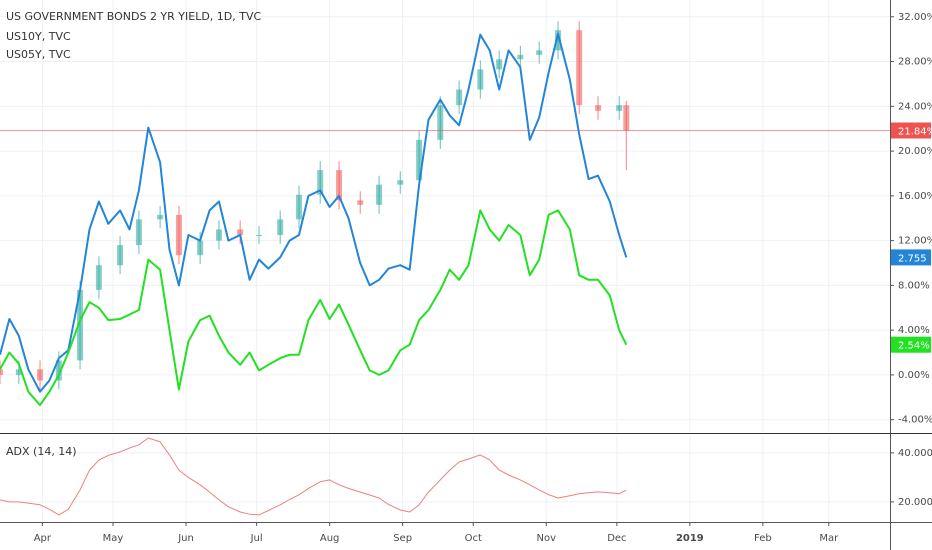 The image size is (932, 550). Describe the element at coordinates (330, 538) in the screenshot. I see `x-tick-label: Aug` at that location.